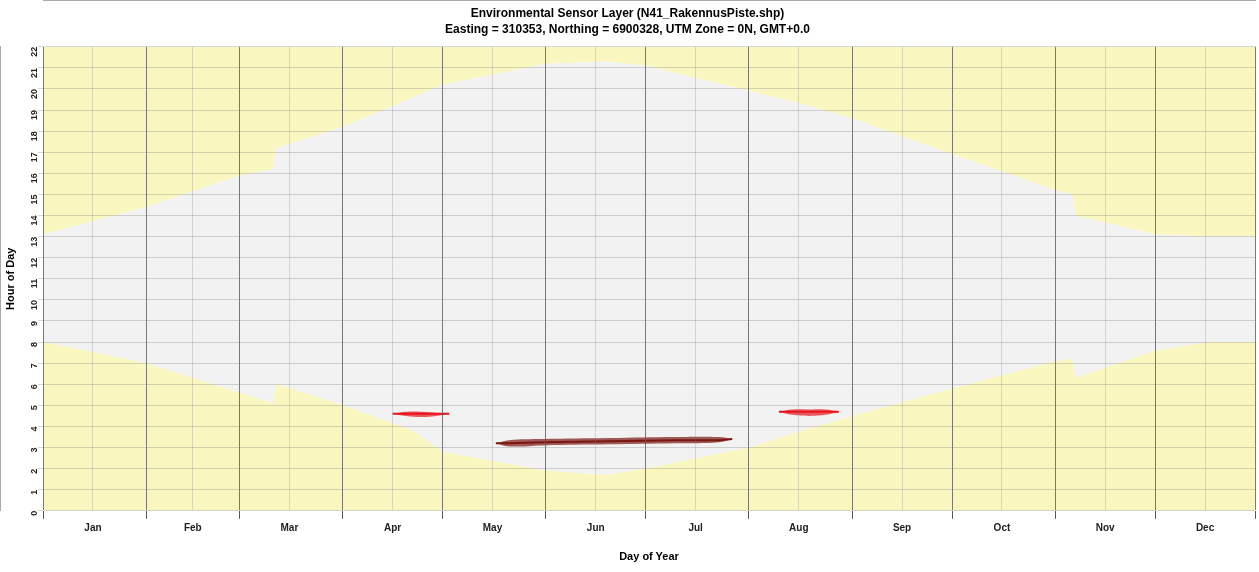  Describe the element at coordinates (393, 527) in the screenshot. I see `x-tick-label: Apr` at that location.